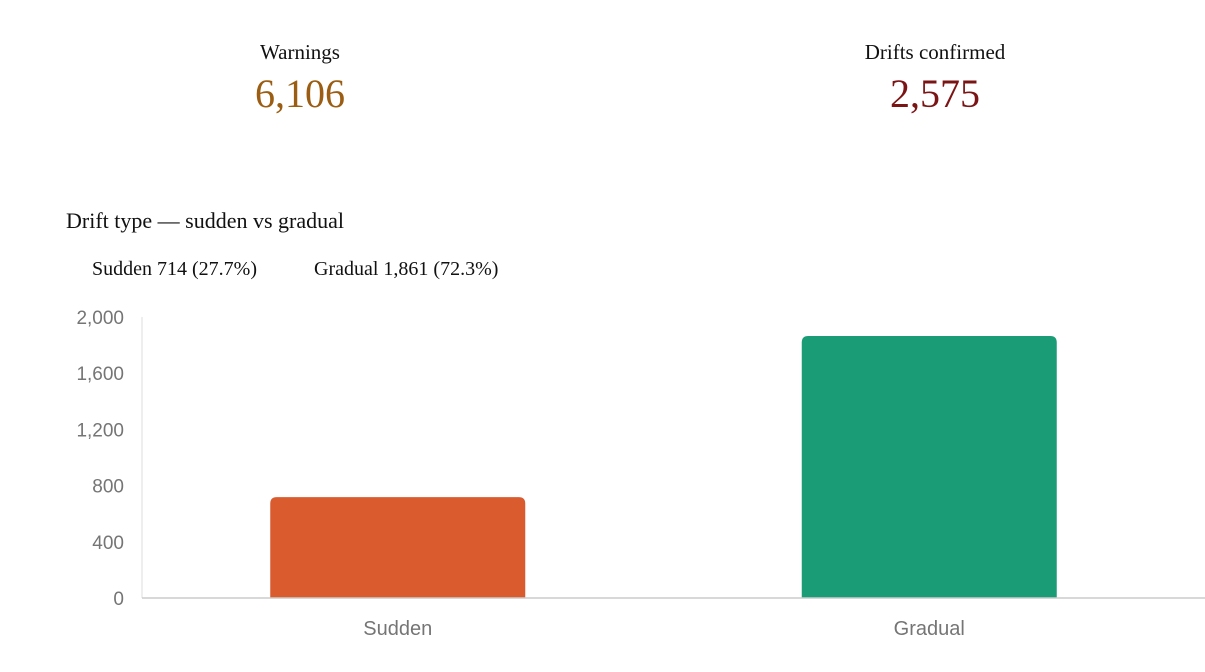 This screenshot has height=672, width=1205. I want to click on kpi-drifts-confirmed-label: Drifts confirmed, so click(935, 52).